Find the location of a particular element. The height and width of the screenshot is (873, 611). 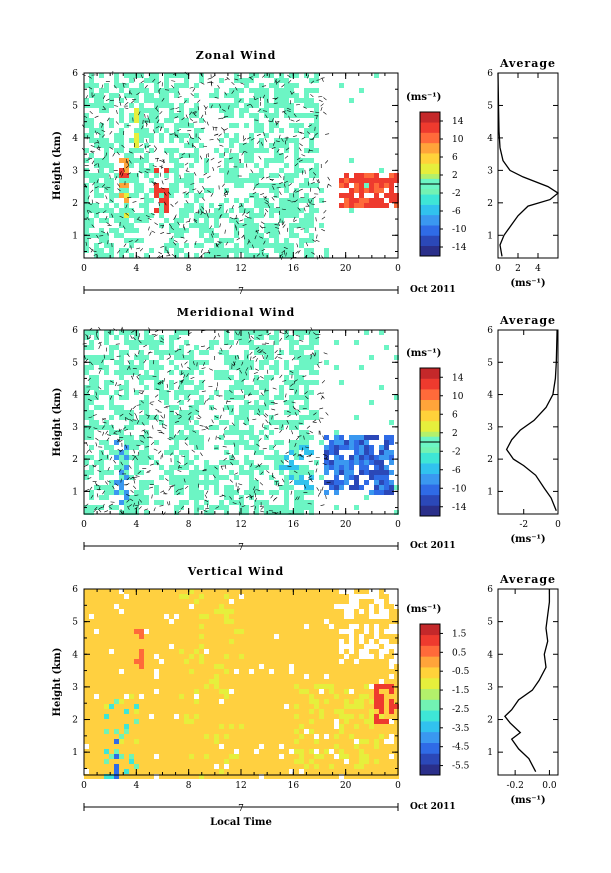

profile-x-tick-label: 2 is located at coordinates (518, 269).